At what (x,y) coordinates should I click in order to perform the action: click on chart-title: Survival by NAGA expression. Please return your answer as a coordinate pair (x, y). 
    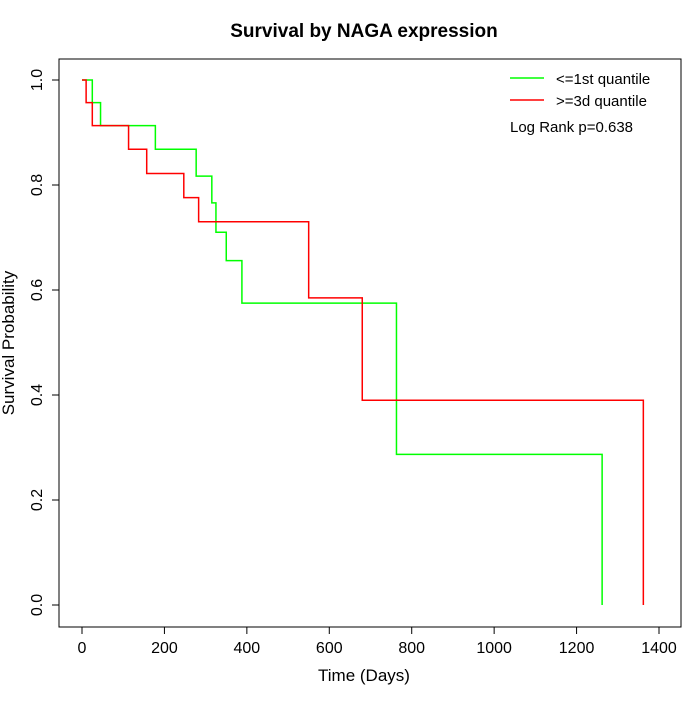
    Looking at the image, I should click on (364, 31).